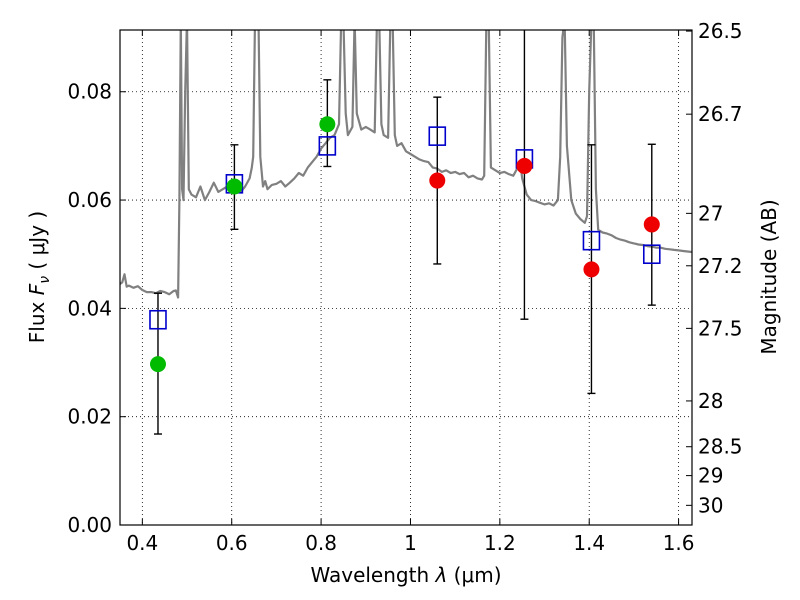 The width and height of the screenshot is (800, 600). I want to click on x-axis-label: Wavelength λ (μm), so click(405, 575).